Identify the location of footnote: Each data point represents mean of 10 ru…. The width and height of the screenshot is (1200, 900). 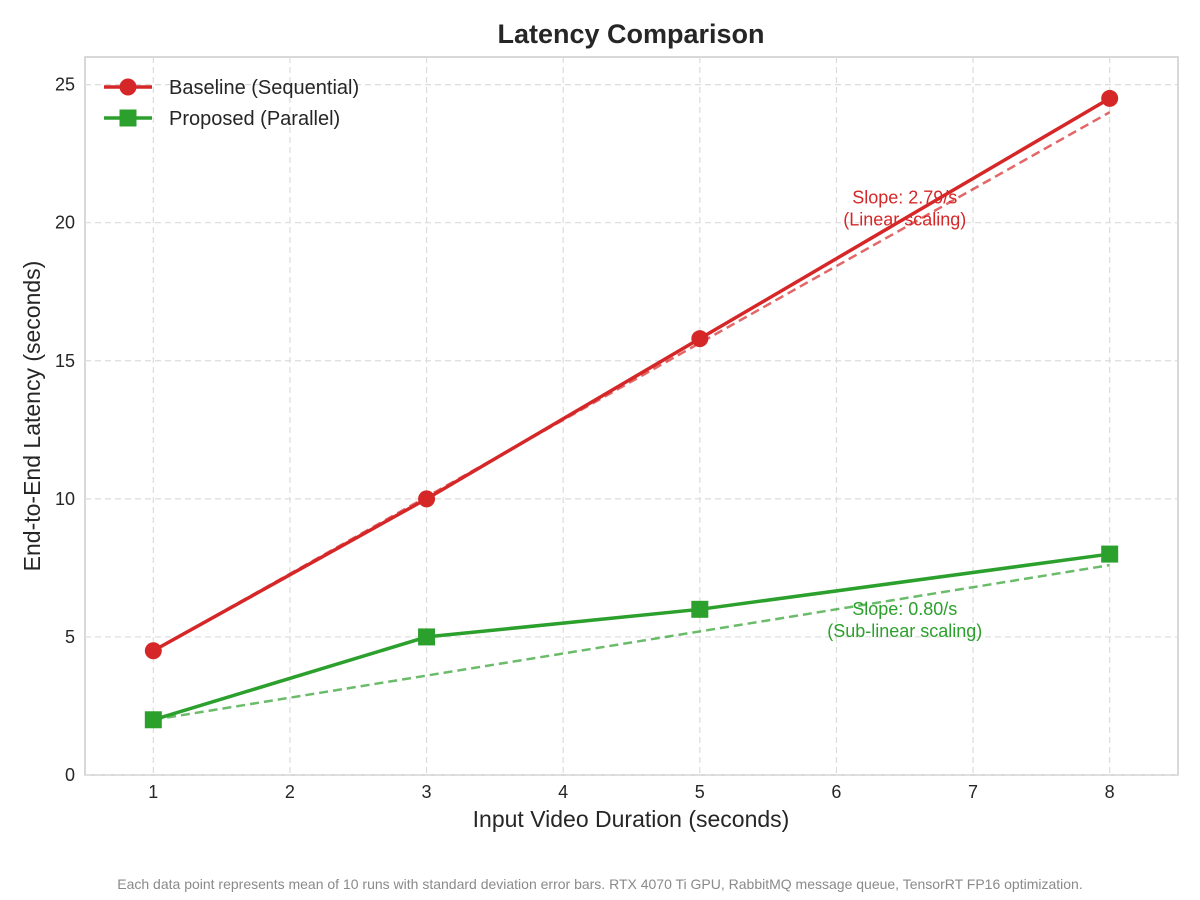
(600, 884).